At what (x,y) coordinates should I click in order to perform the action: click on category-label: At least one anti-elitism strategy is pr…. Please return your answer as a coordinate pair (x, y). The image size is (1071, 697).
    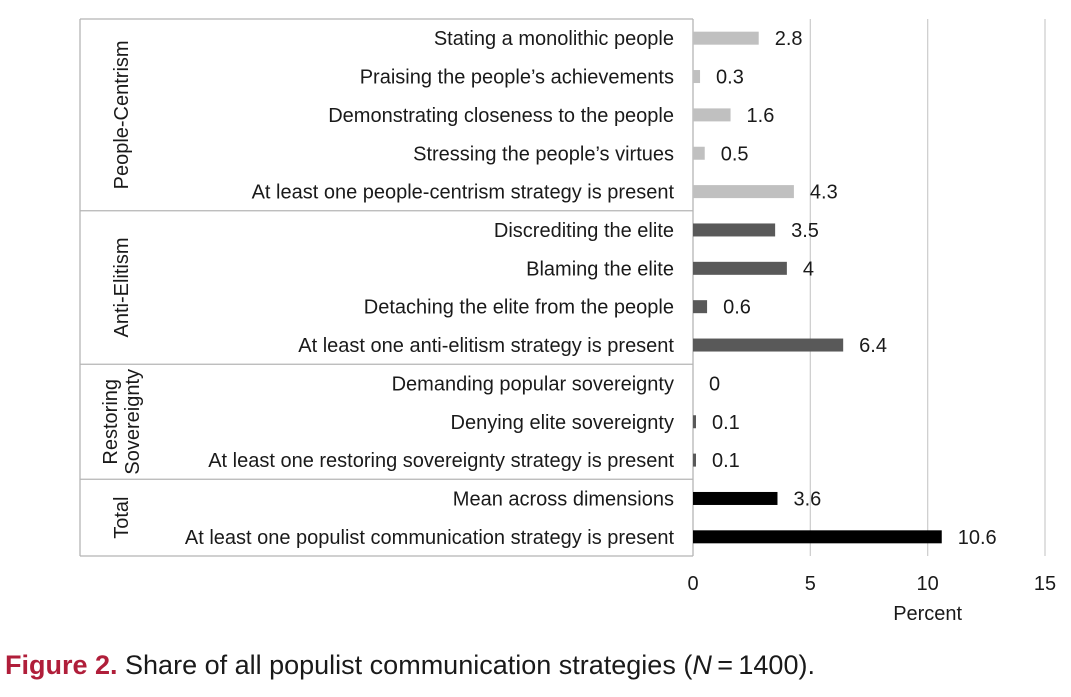
    Looking at the image, I should click on (486, 346).